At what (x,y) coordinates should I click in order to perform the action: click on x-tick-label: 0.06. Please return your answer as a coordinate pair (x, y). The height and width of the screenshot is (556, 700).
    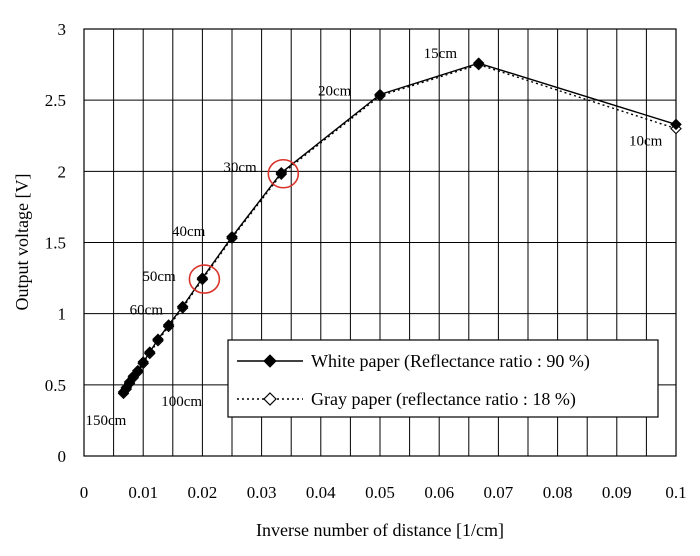
    Looking at the image, I should click on (439, 492).